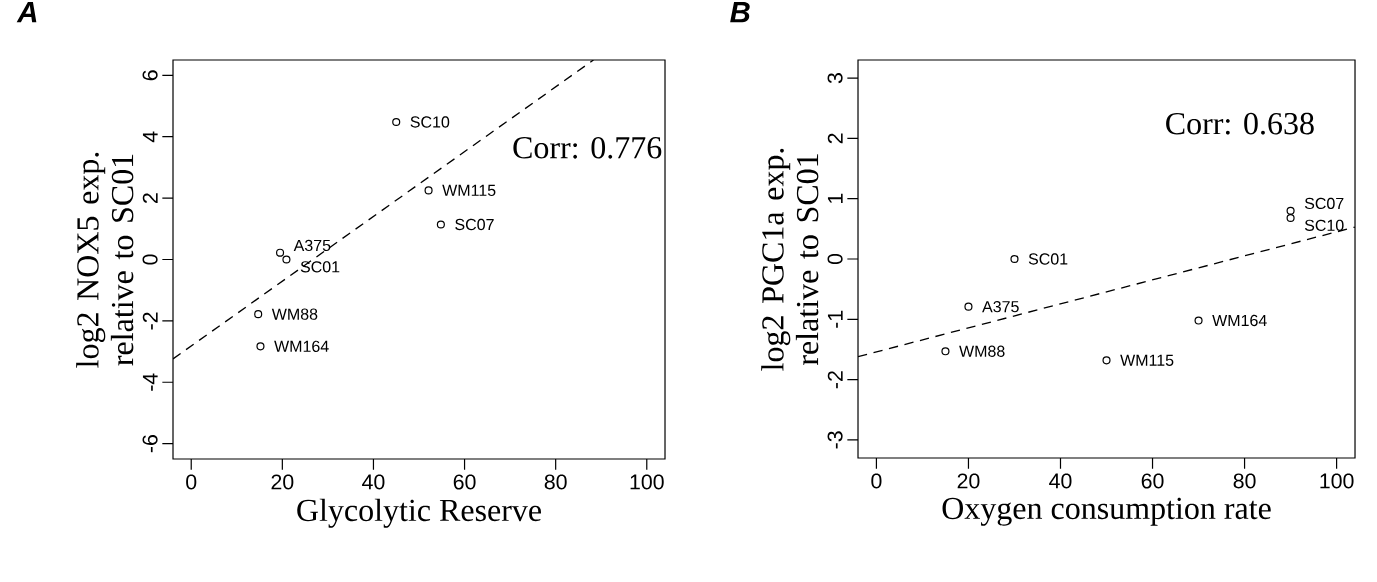  What do you see at coordinates (1106, 511) in the screenshot?
I see `x-axis-title: Oxygen consumption rate` at bounding box center [1106, 511].